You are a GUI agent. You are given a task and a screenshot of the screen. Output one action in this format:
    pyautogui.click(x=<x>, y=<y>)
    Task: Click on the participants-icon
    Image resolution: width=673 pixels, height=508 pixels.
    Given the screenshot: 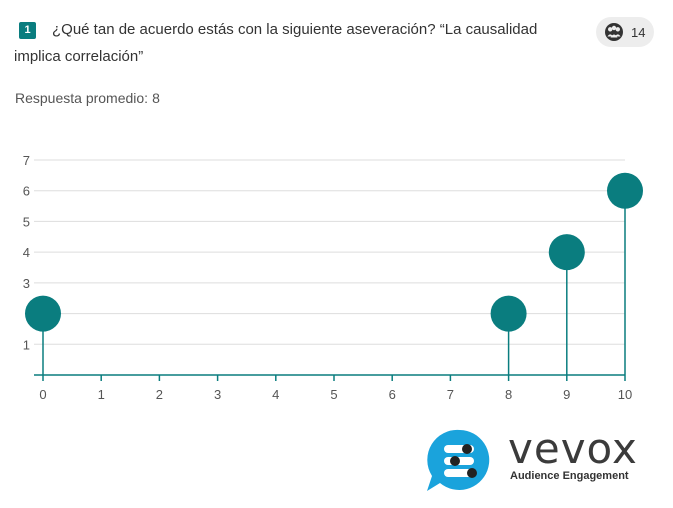 What is the action you would take?
    pyautogui.click(x=614, y=32)
    